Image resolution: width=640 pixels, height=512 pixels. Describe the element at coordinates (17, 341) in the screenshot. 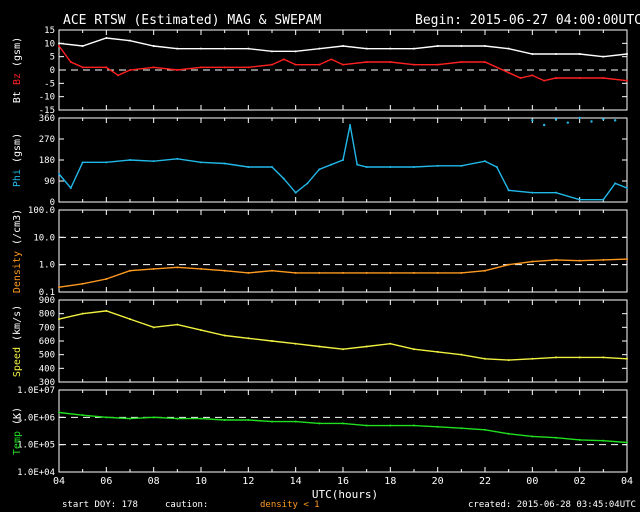

I see `y-axis-label: Speed (km/s)` at that location.